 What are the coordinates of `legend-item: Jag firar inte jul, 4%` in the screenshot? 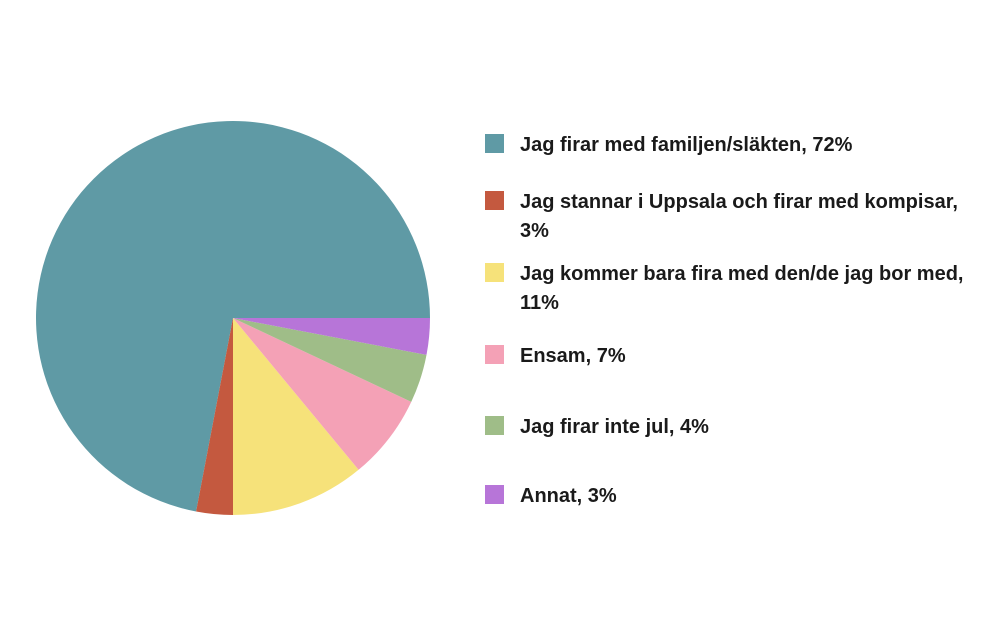 It's located at (730, 427).